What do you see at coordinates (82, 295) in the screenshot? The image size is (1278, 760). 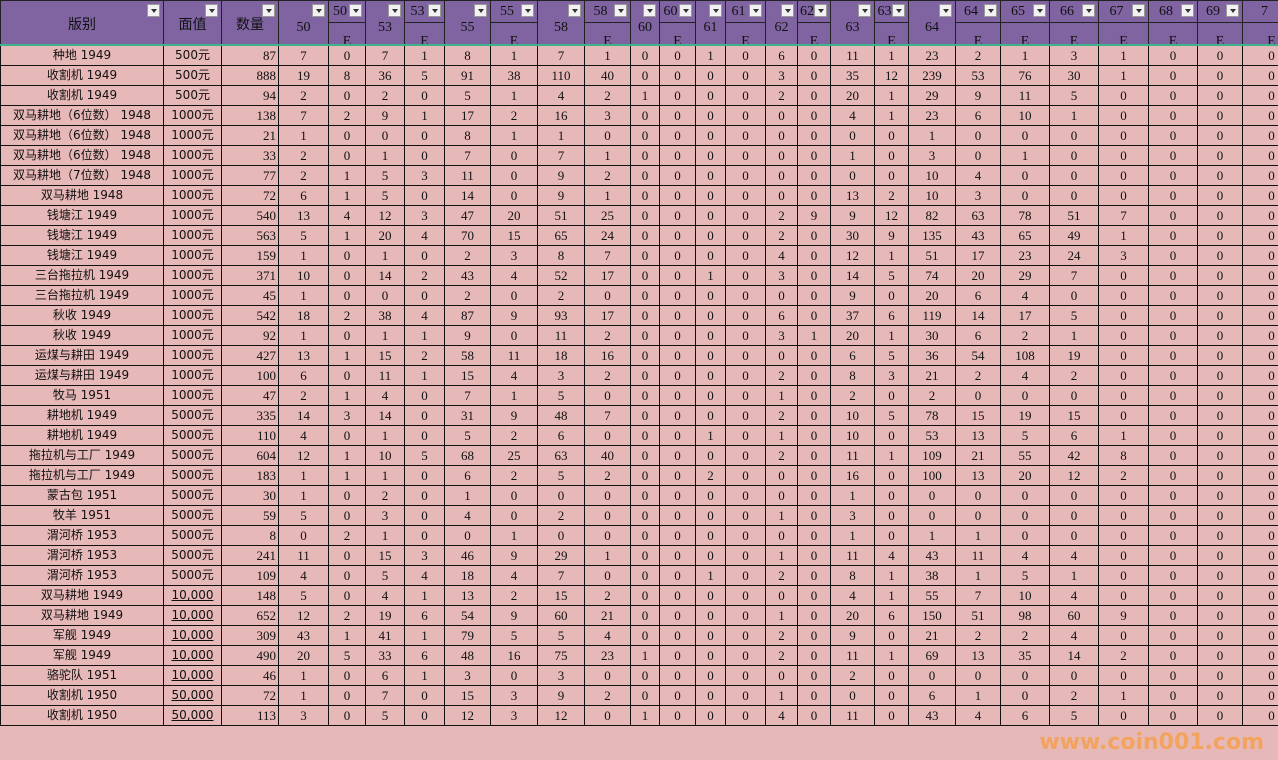 I see `cell-variety: 三台拖拉机 1949` at bounding box center [82, 295].